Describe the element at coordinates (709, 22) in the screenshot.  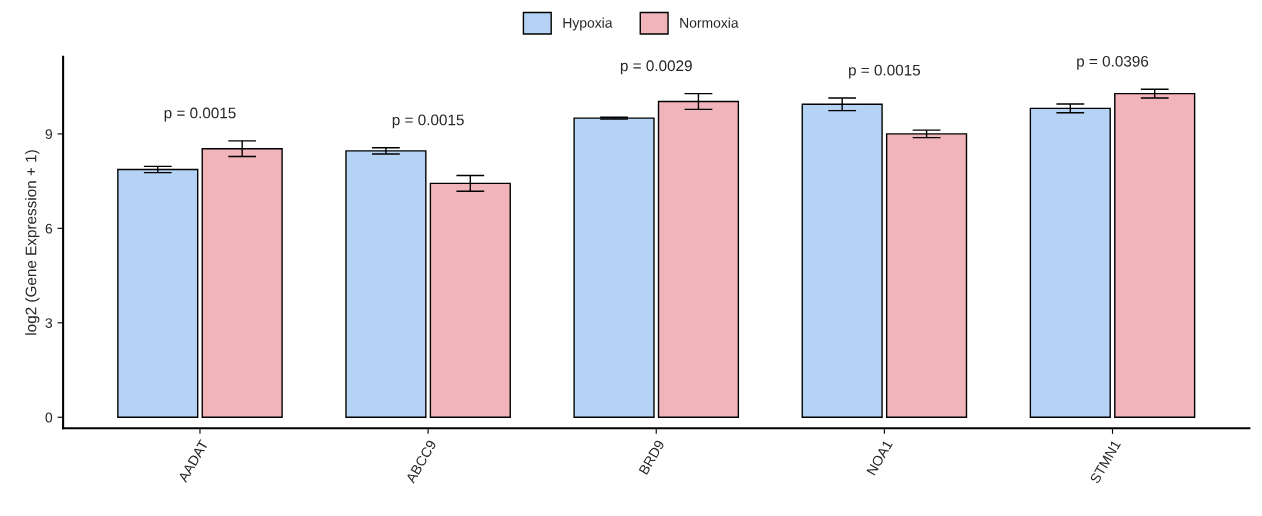
I see `legend-label: Normoxia` at that location.